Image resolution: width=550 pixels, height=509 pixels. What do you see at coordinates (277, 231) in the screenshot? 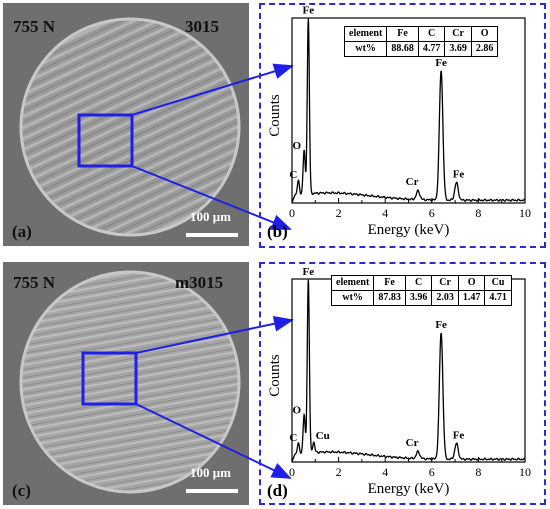
I see `panel-label: (b)` at bounding box center [277, 231].